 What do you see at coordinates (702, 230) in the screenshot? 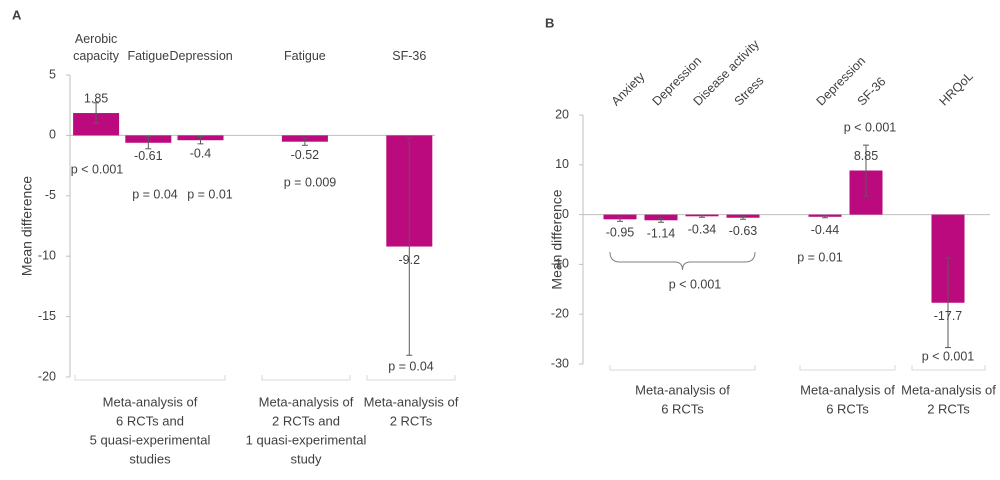
I see `value-label: -0.34` at bounding box center [702, 230].